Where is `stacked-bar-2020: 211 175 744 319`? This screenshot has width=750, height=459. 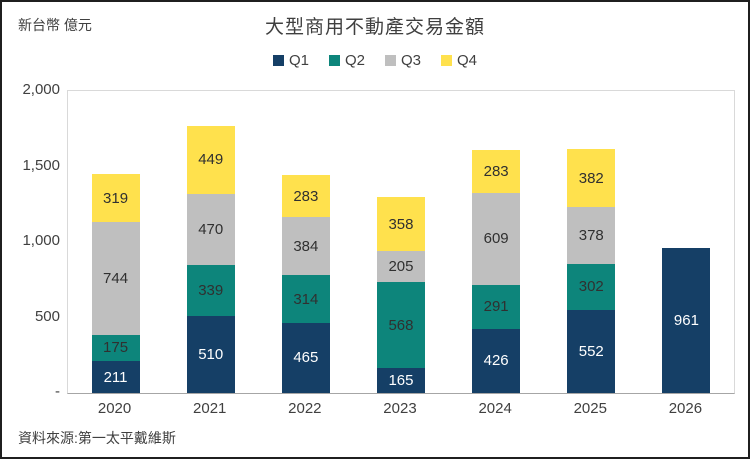 stacked-bar-2020: 211 175 744 319 is located at coordinates (115, 283).